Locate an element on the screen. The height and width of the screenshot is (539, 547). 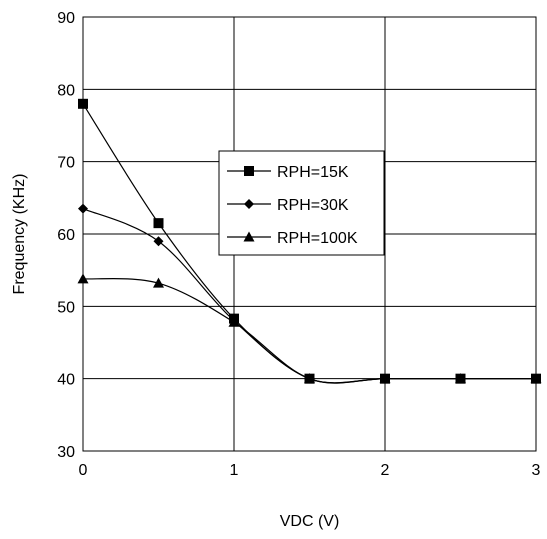
y-tick-label: 40 is located at coordinates (66, 380).